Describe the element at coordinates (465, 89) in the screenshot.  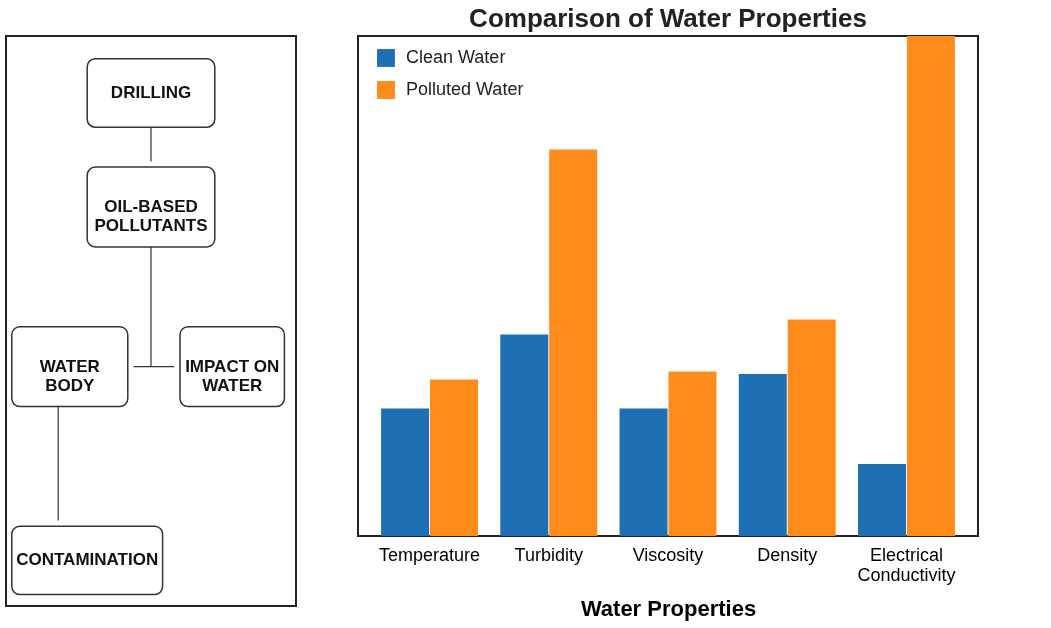
I see `legend-label: Polluted Water` at that location.